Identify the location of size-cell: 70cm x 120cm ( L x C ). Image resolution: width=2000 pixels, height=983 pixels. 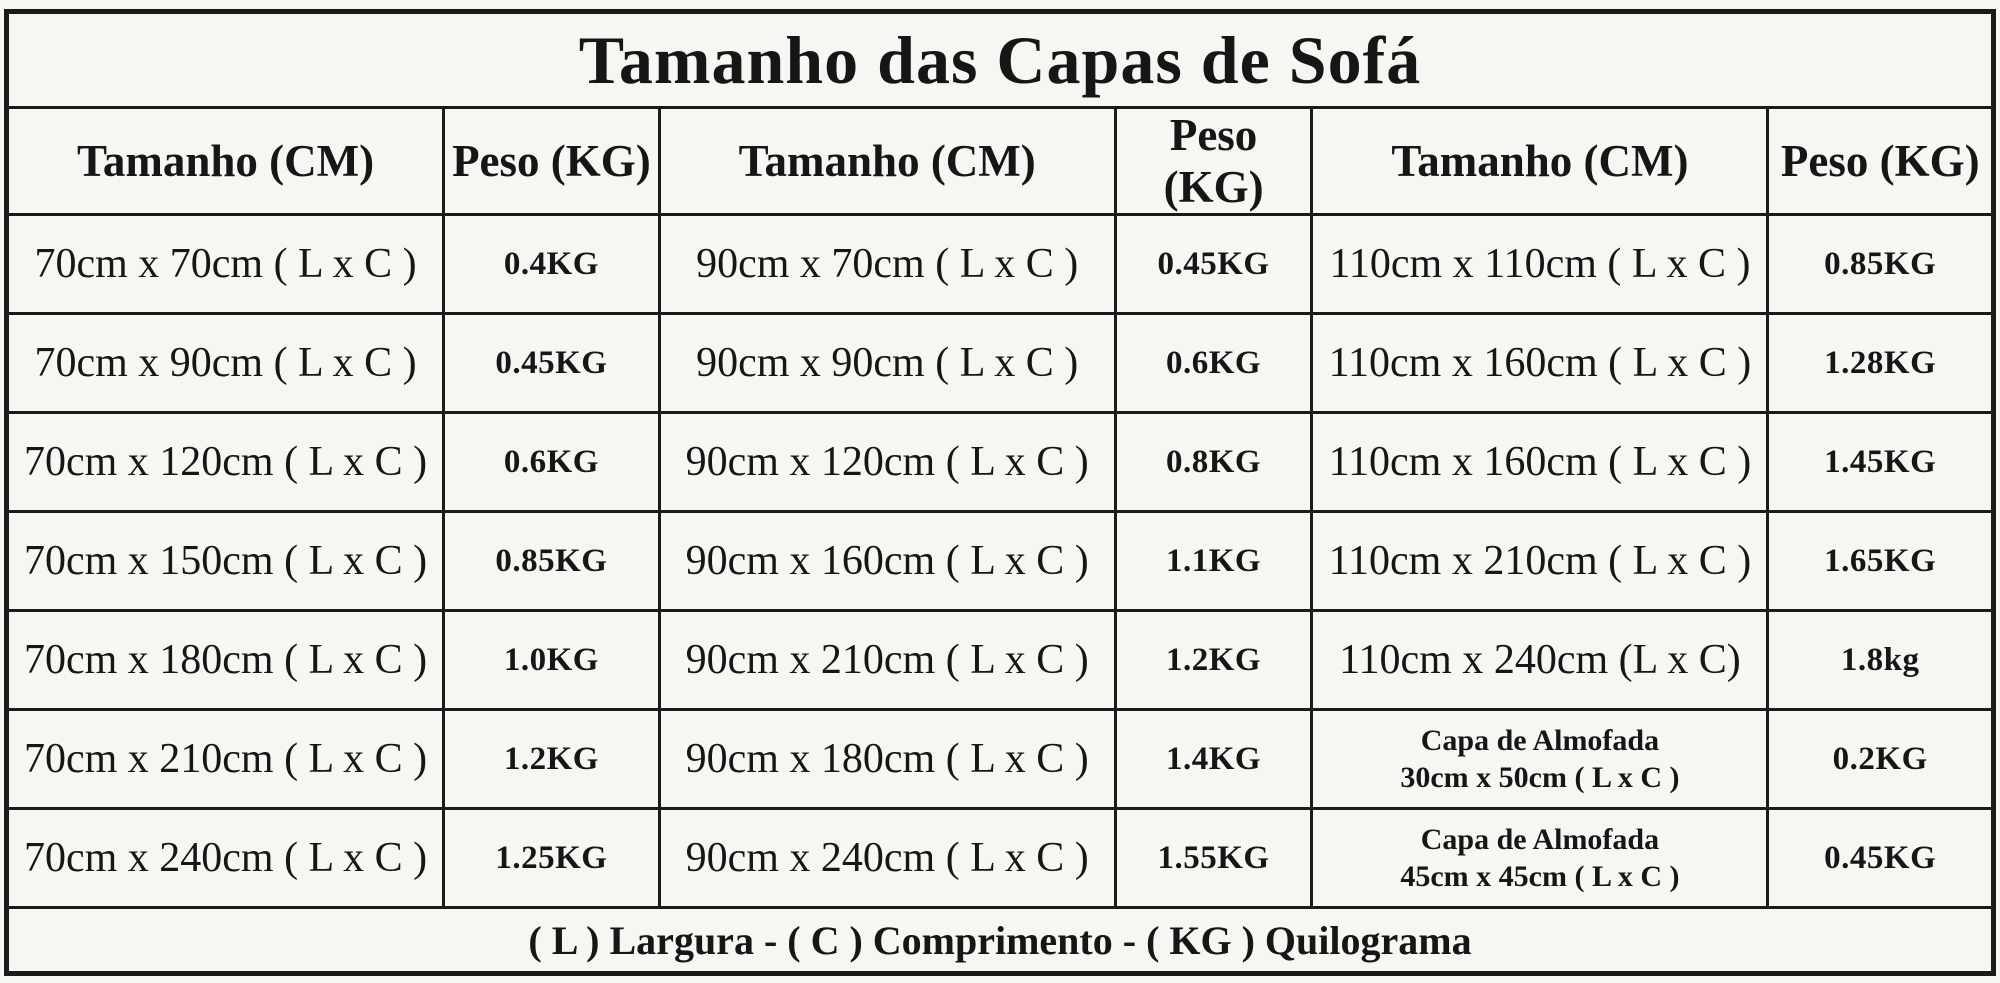
(225, 462).